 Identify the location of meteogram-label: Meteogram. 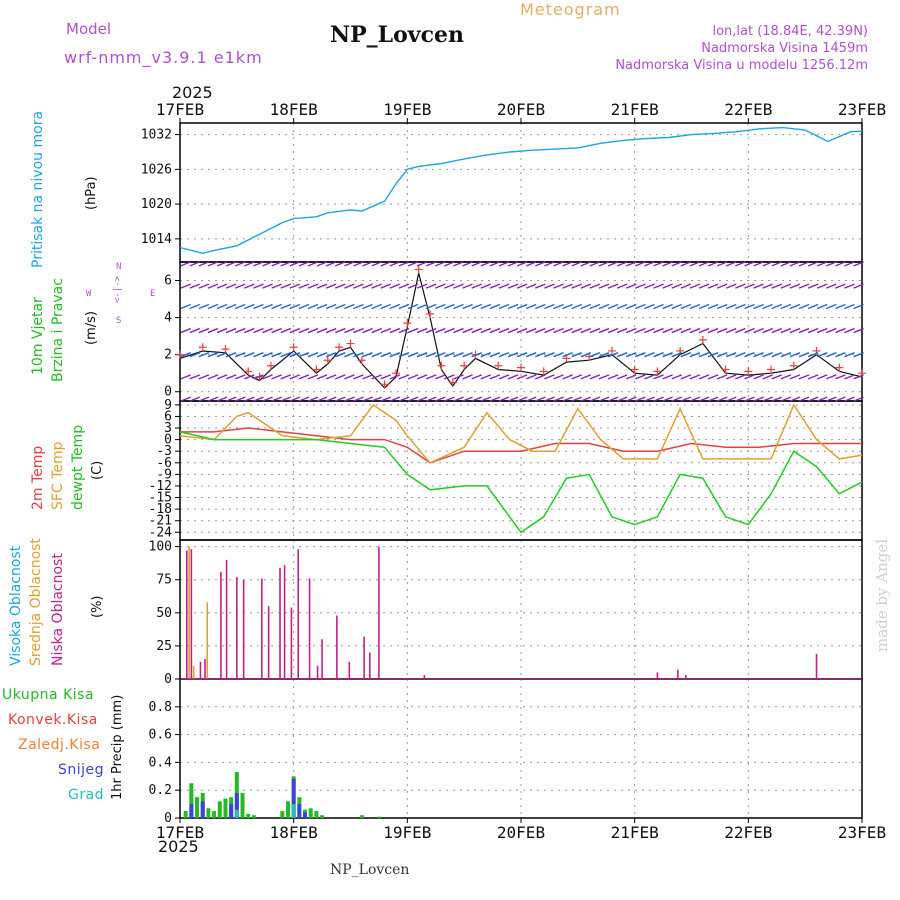
(570, 9).